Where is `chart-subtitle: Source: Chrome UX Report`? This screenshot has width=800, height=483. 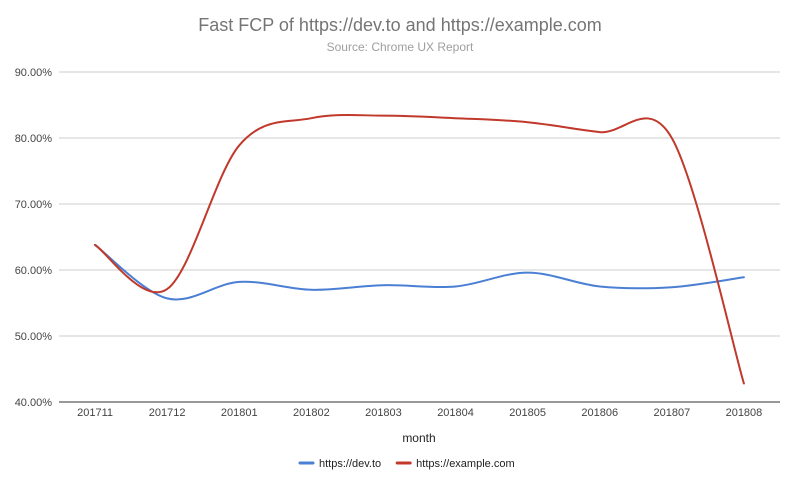 chart-subtitle: Source: Chrome UX Report is located at coordinates (400, 47).